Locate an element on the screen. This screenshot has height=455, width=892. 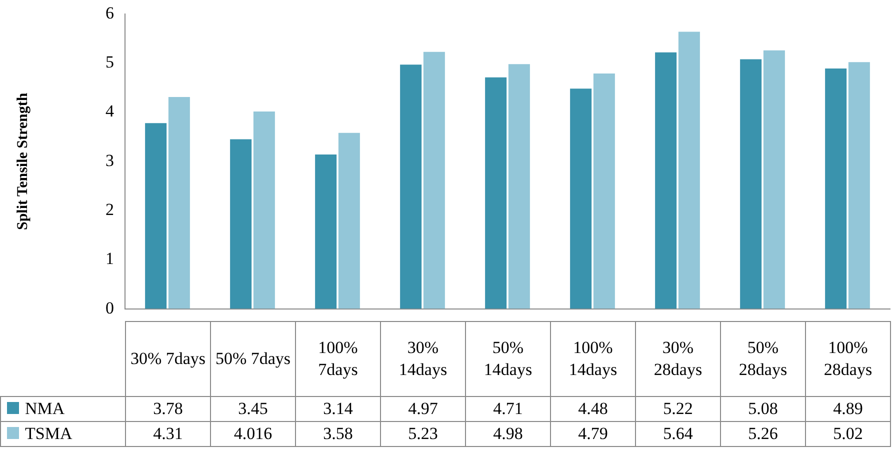
y-tick-label: 5 is located at coordinates (110, 62).